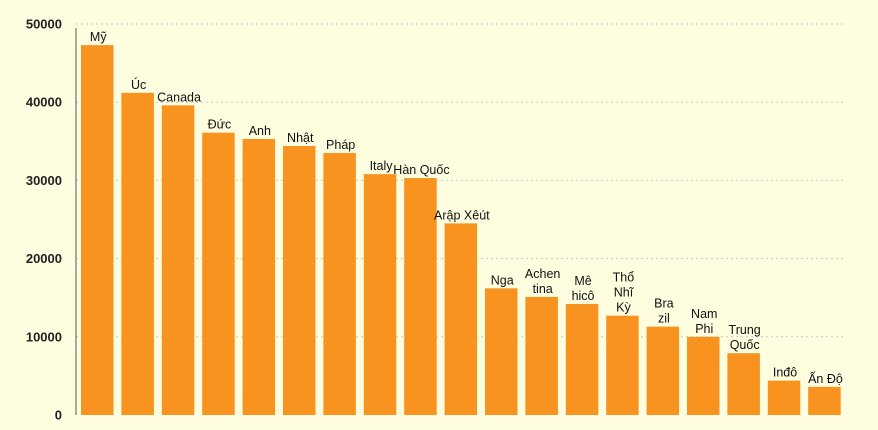 Image resolution: width=878 pixels, height=430 pixels. I want to click on bar-label: Hàn Quốc, so click(421, 170).